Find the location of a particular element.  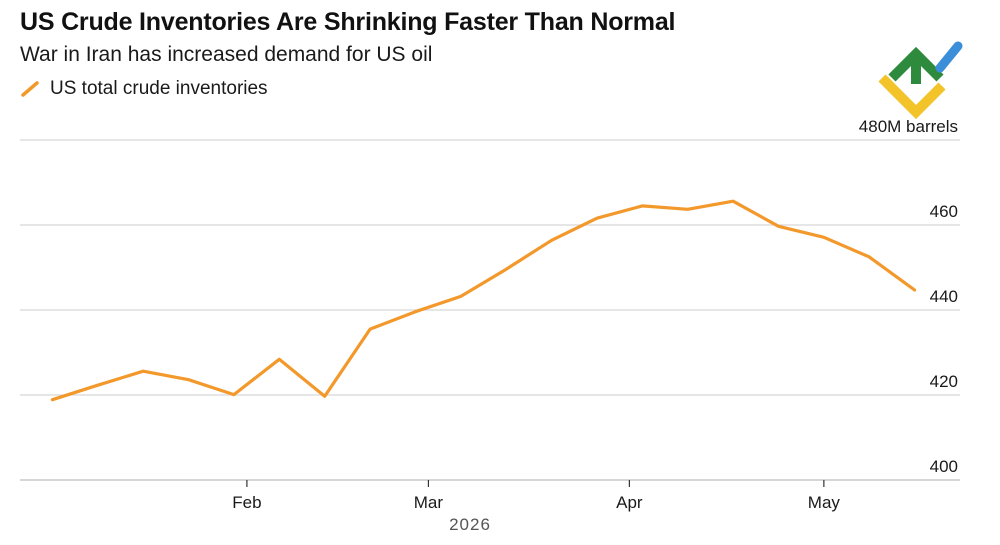

x-tick-label: Mar is located at coordinates (429, 502).